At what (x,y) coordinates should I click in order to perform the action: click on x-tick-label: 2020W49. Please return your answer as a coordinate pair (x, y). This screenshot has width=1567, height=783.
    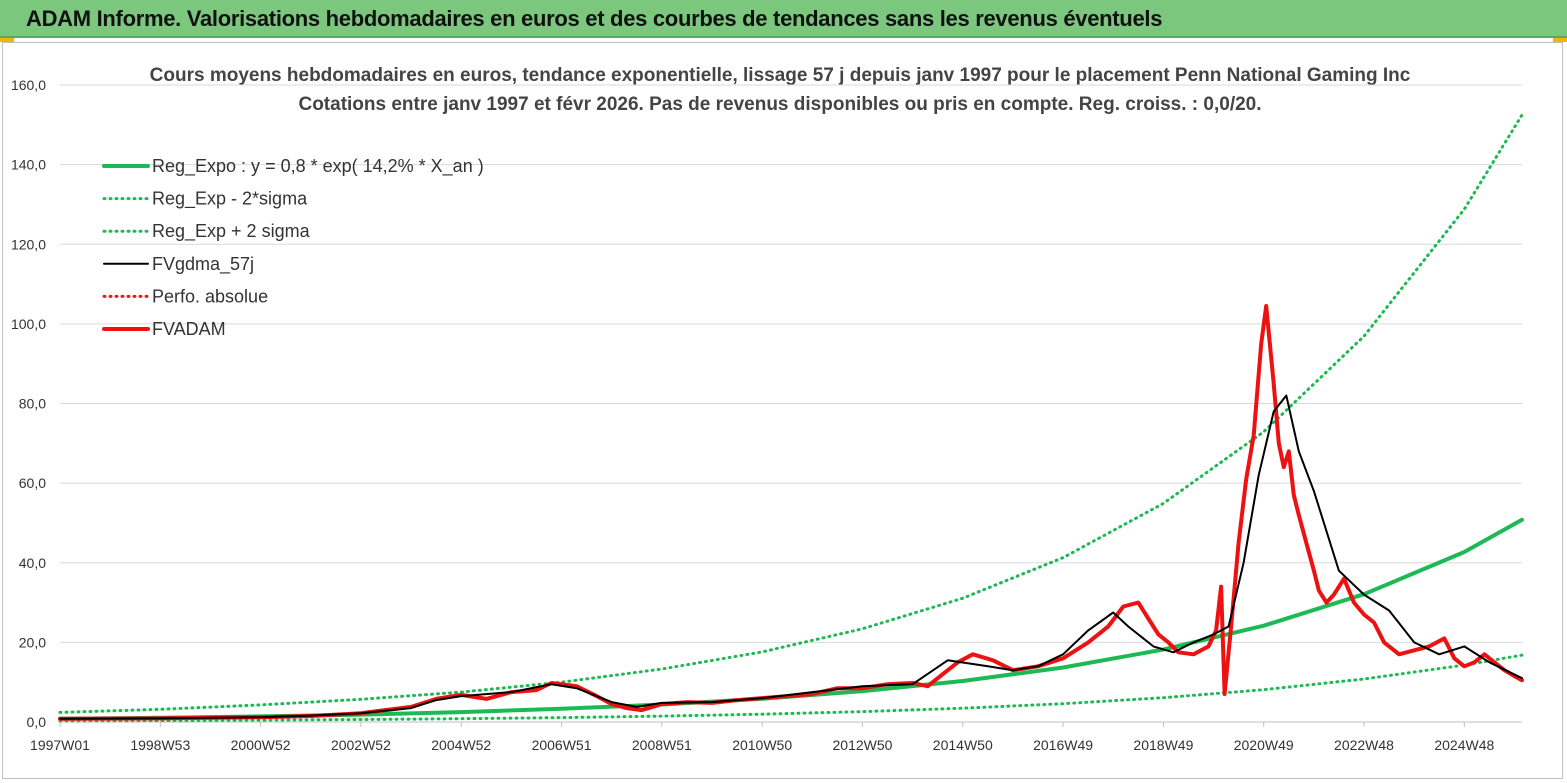
    Looking at the image, I should click on (1264, 745).